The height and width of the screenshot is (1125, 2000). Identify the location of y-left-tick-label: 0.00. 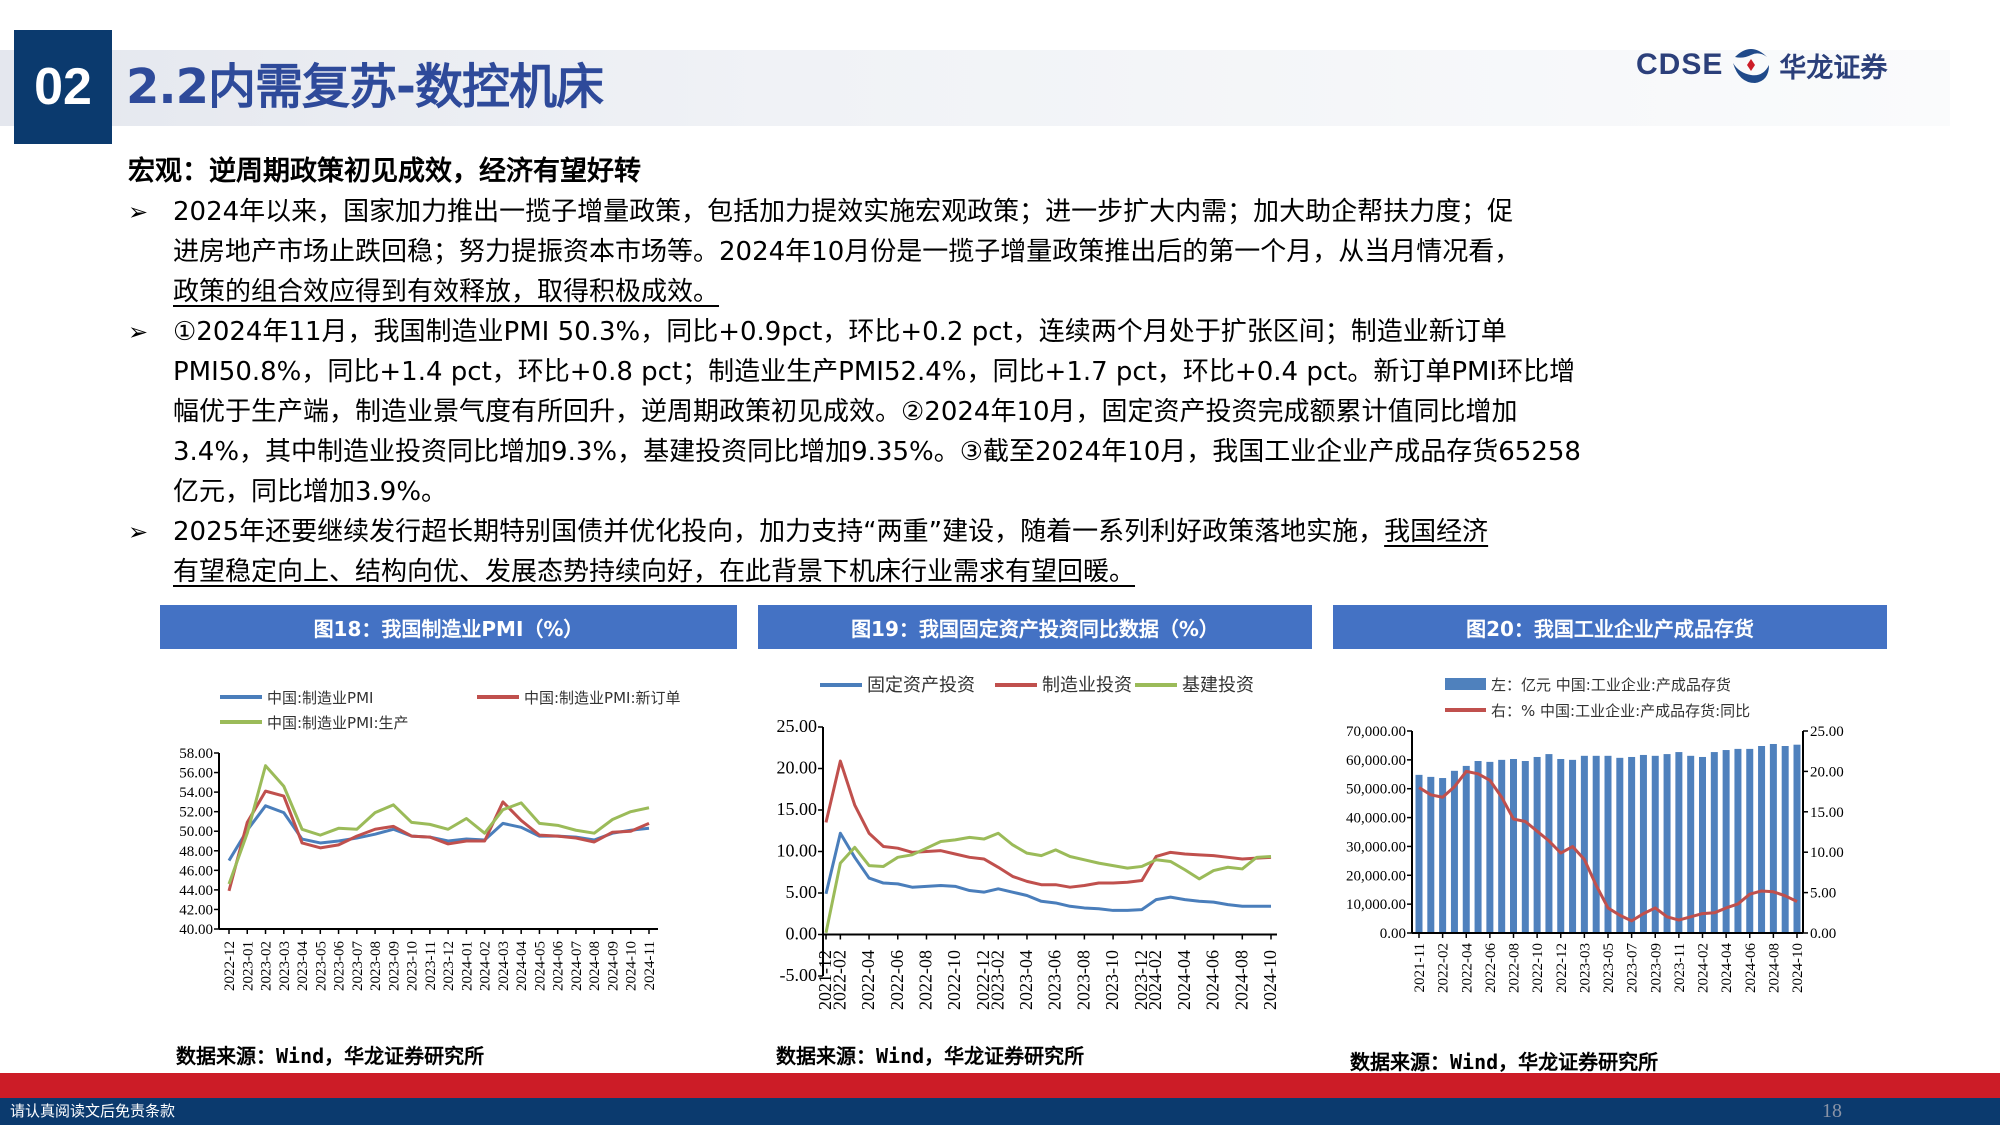
(1393, 934).